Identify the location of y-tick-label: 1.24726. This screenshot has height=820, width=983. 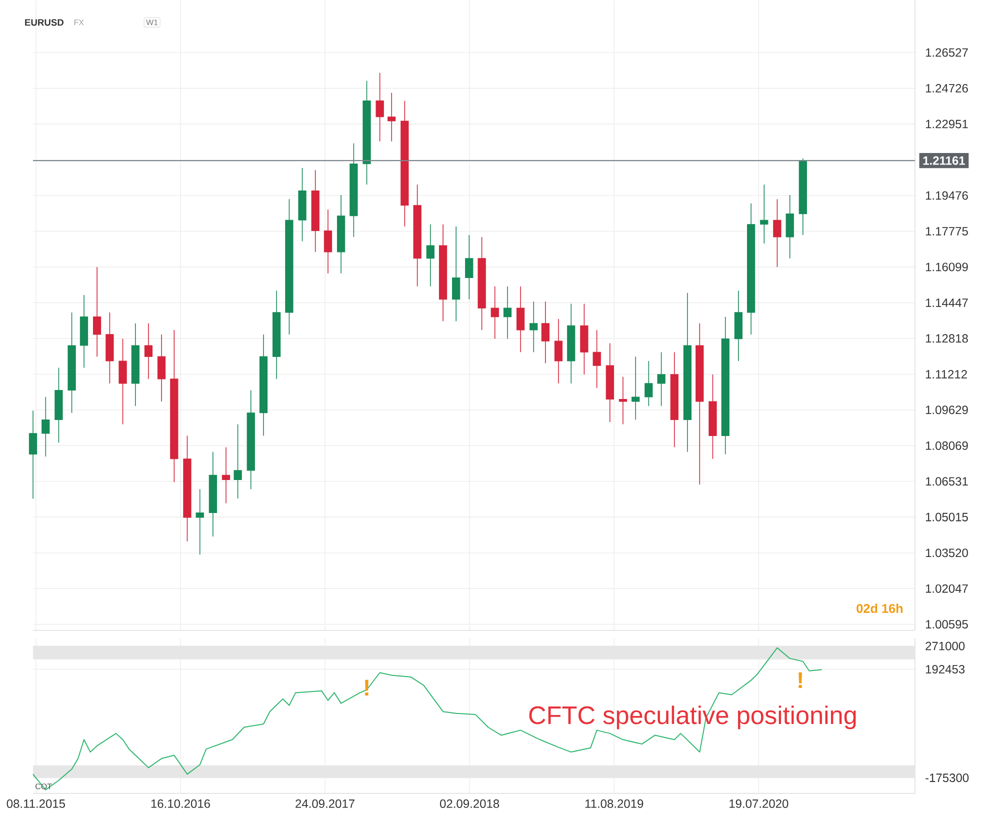
(947, 88).